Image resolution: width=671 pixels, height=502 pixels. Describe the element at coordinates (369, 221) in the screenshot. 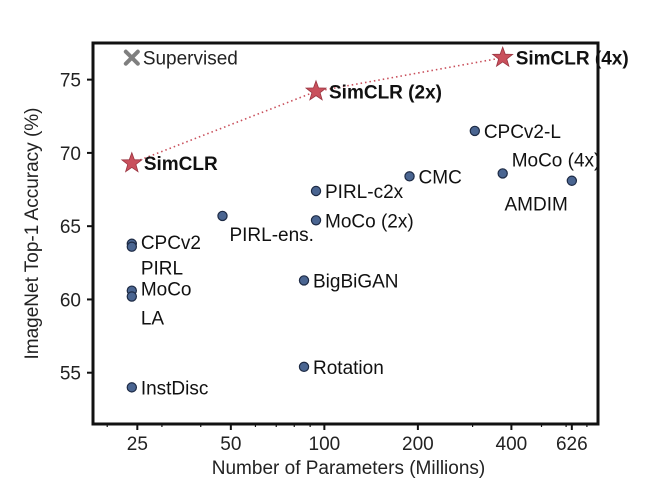

I see `point-label: MoCo (2x)` at that location.